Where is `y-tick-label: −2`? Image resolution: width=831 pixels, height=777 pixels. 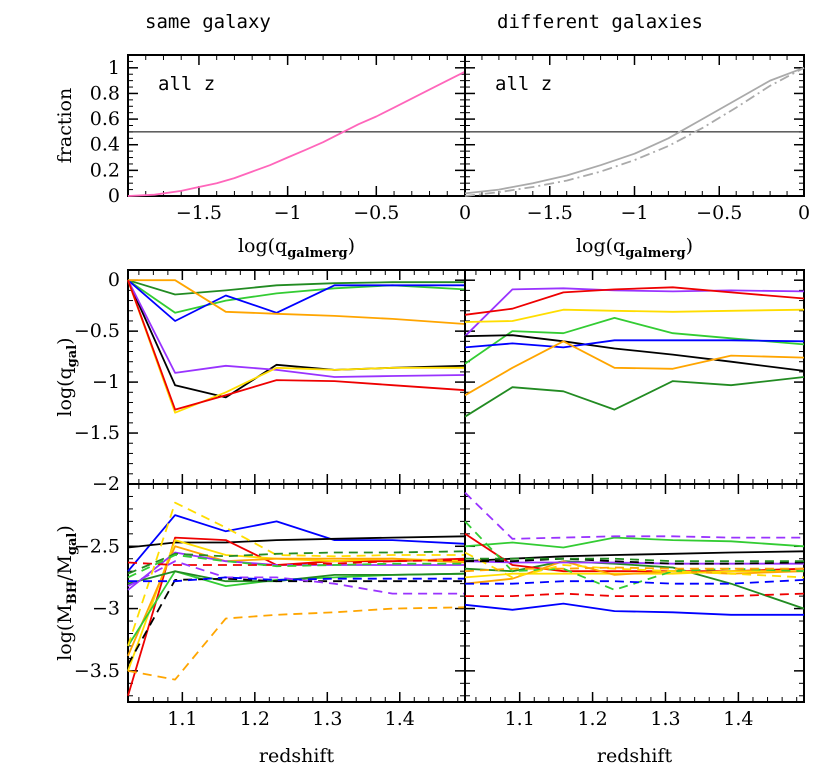
y-tick-label: −2 is located at coordinates (106, 484).